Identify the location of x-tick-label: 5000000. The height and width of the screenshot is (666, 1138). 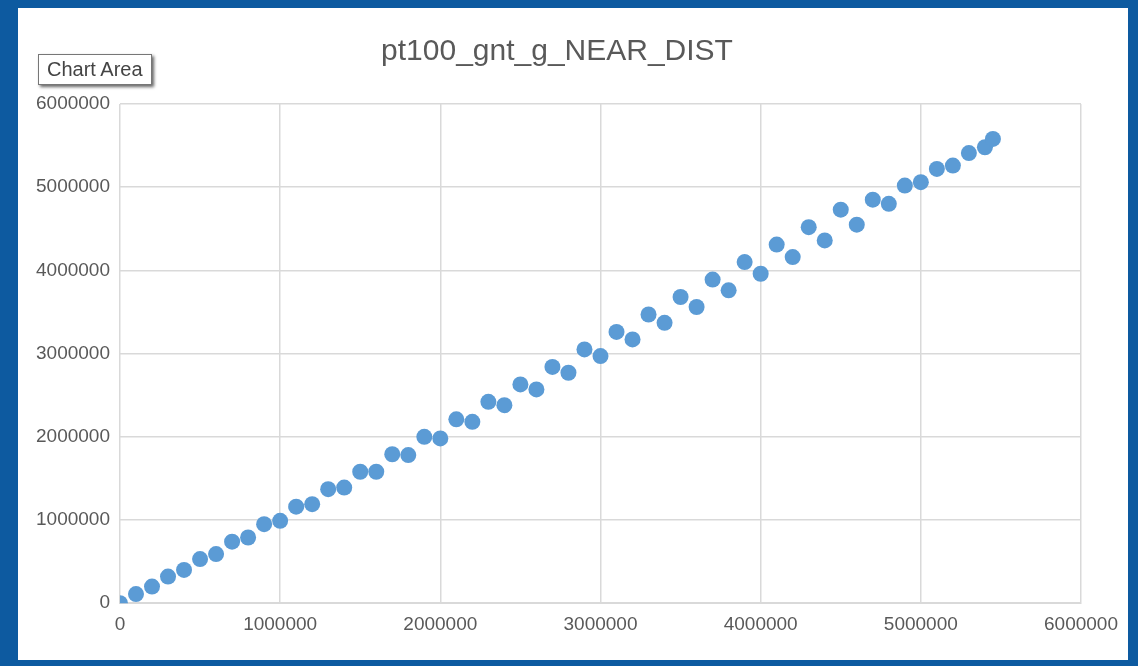
(920, 623).